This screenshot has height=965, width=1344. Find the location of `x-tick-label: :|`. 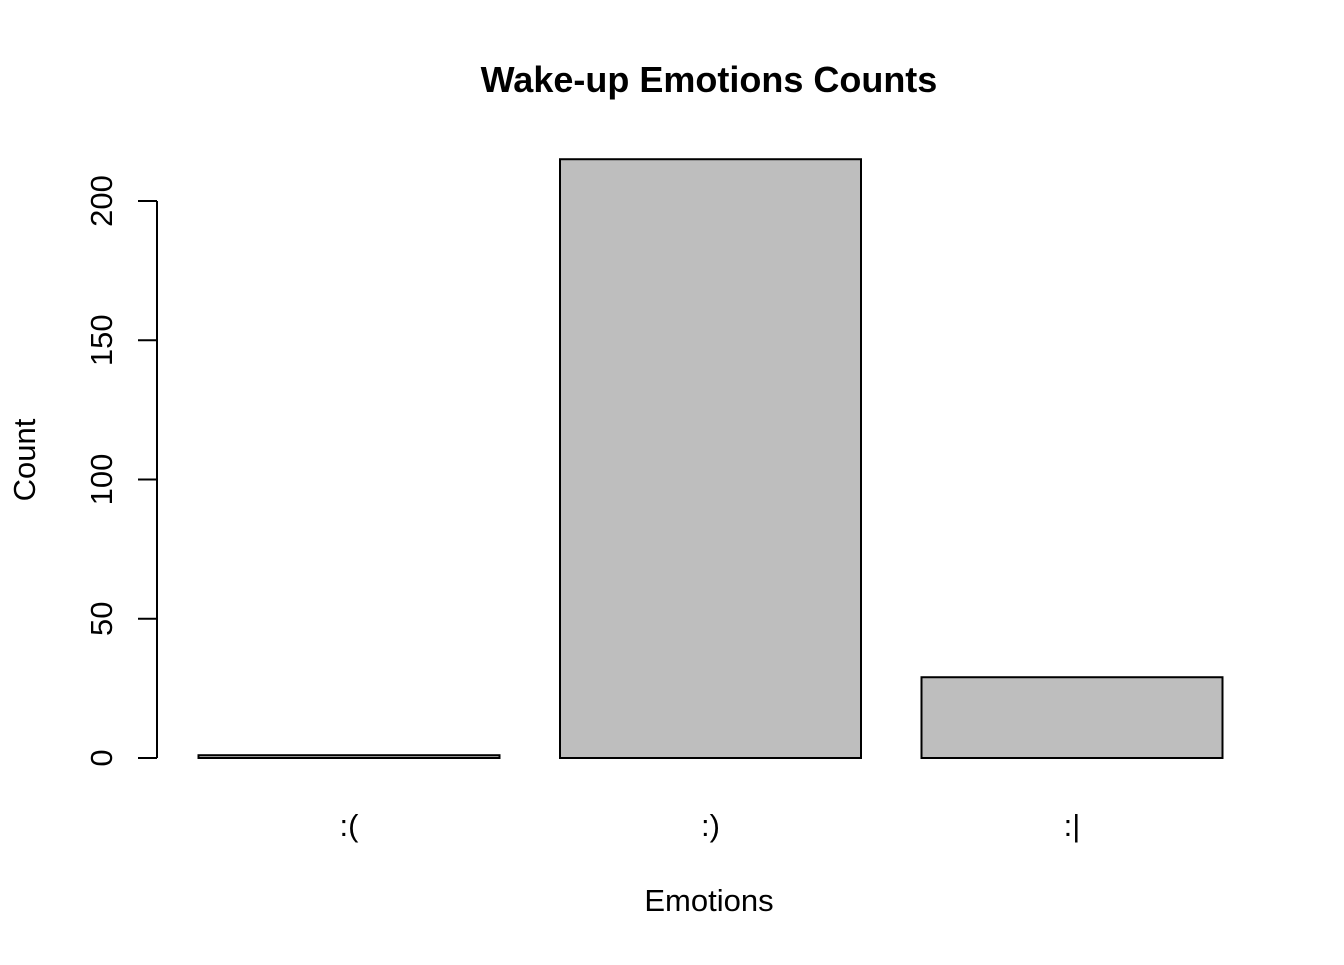

x-tick-label: :| is located at coordinates (1072, 825).